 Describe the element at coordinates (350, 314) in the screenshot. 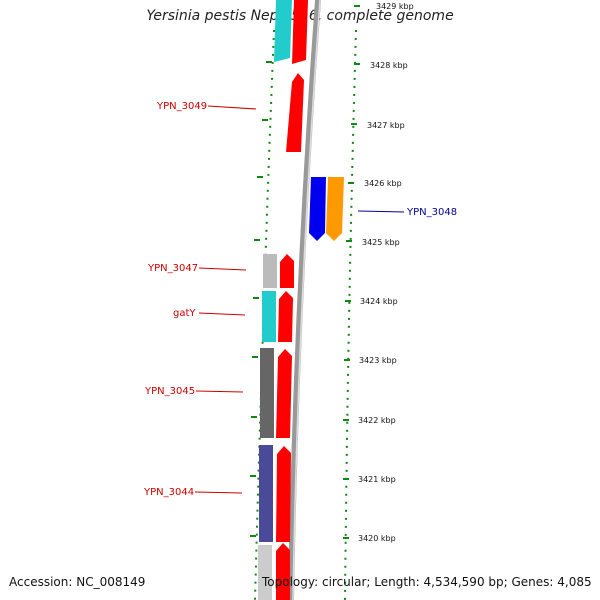

I see `outer-gc-track` at that location.